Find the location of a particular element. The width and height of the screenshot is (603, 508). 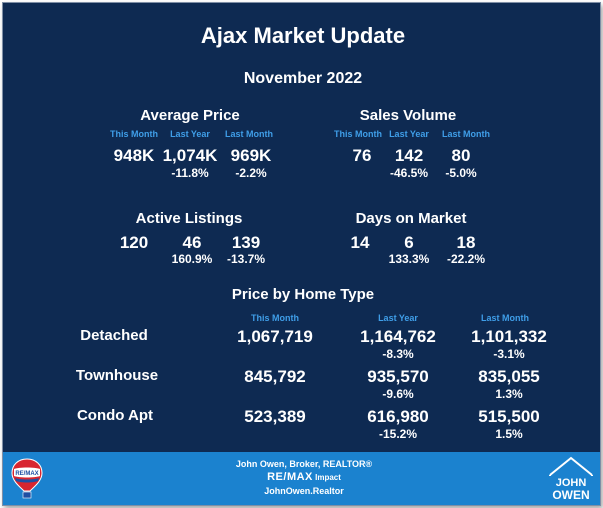

sales-volume-title: Sales Volume is located at coordinates (408, 115).